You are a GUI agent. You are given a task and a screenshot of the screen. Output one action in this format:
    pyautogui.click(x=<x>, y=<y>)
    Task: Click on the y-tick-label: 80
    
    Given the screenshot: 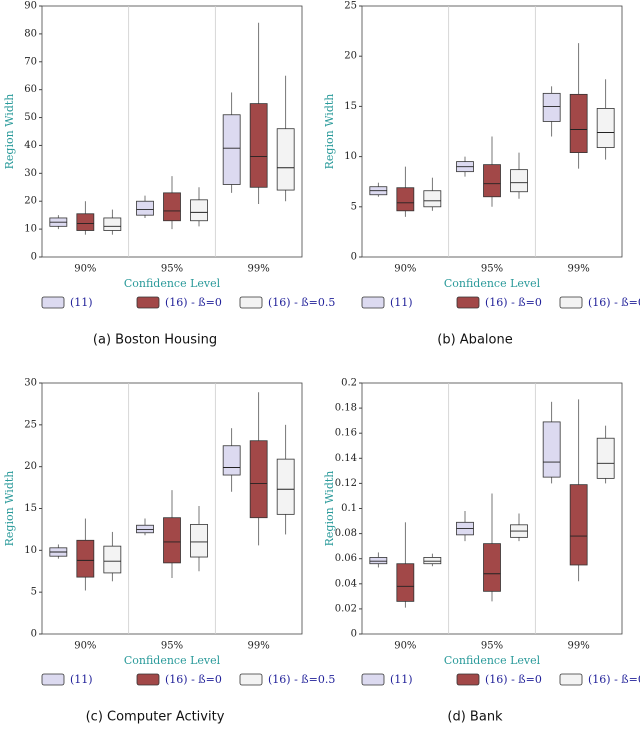 What is the action you would take?
    pyautogui.click(x=30, y=33)
    